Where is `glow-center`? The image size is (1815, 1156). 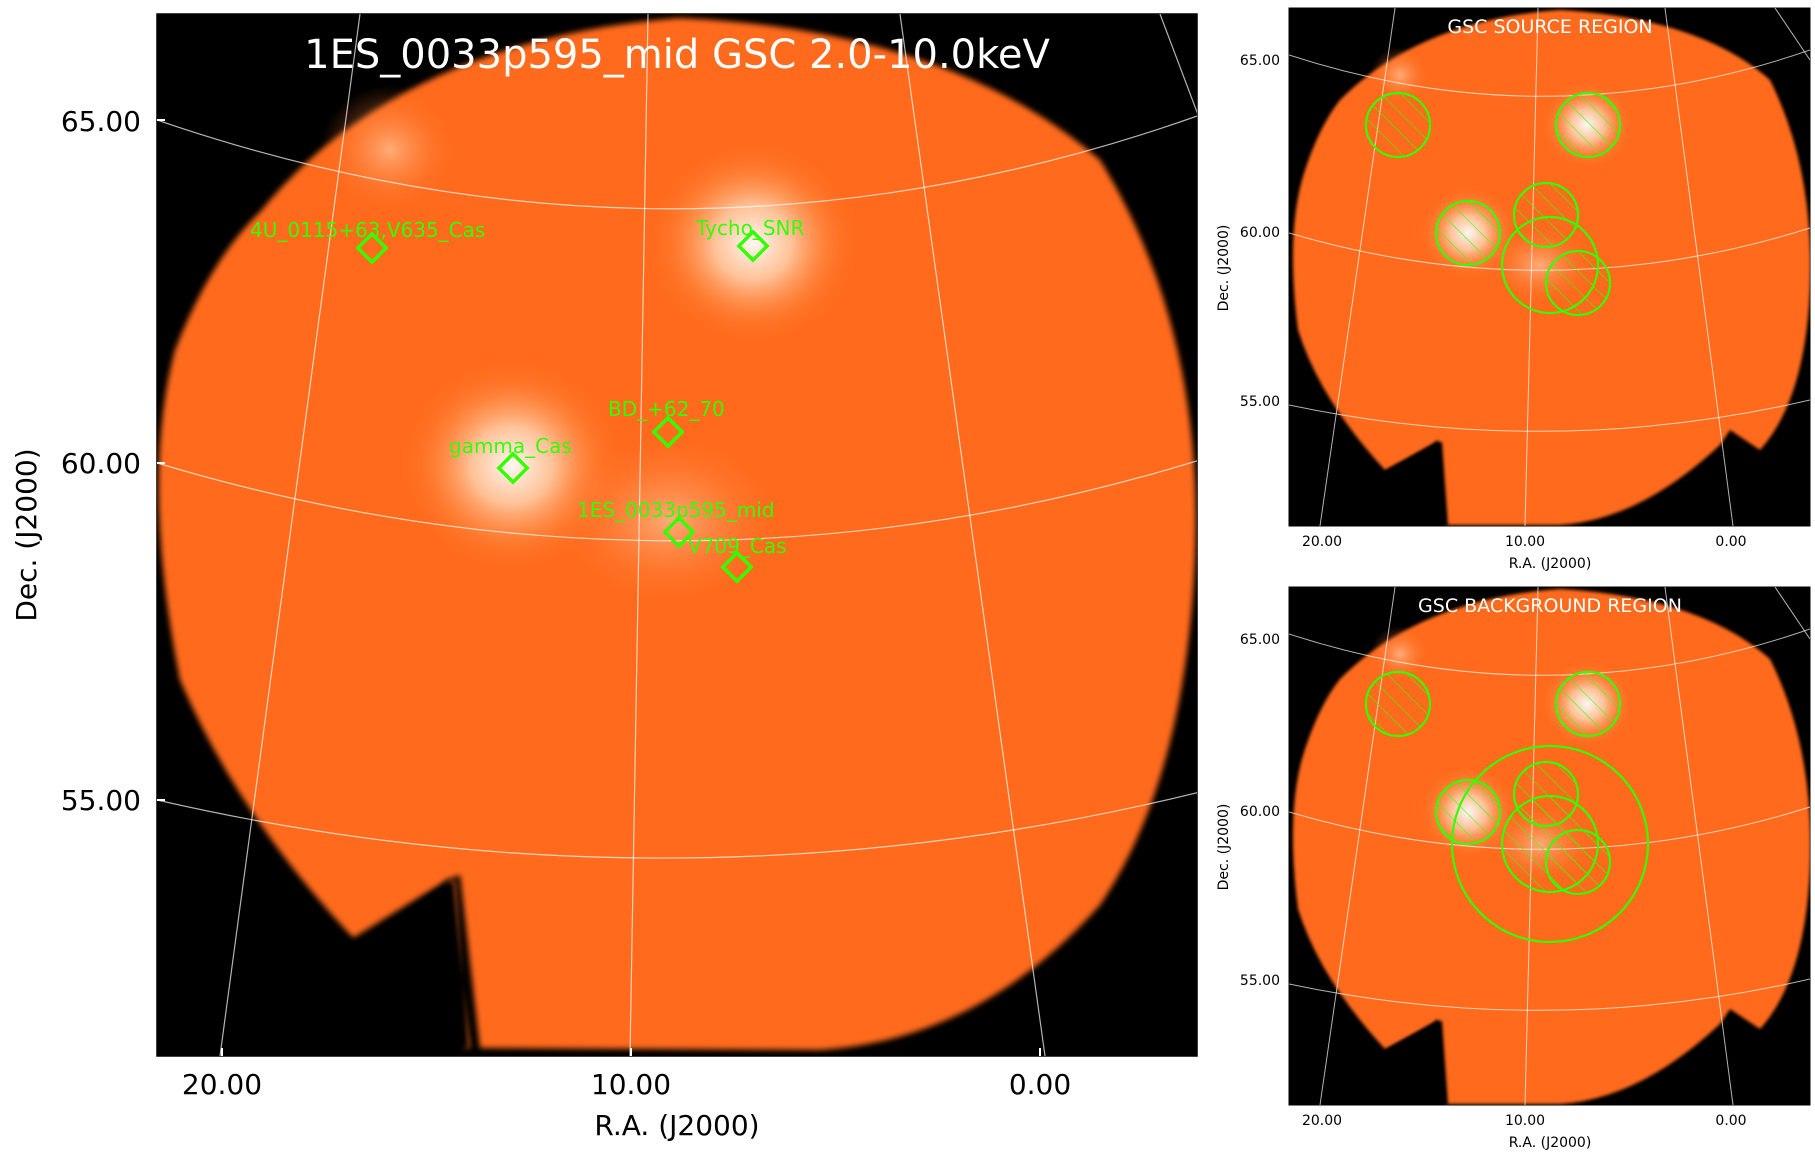 glow-center is located at coordinates (670, 520).